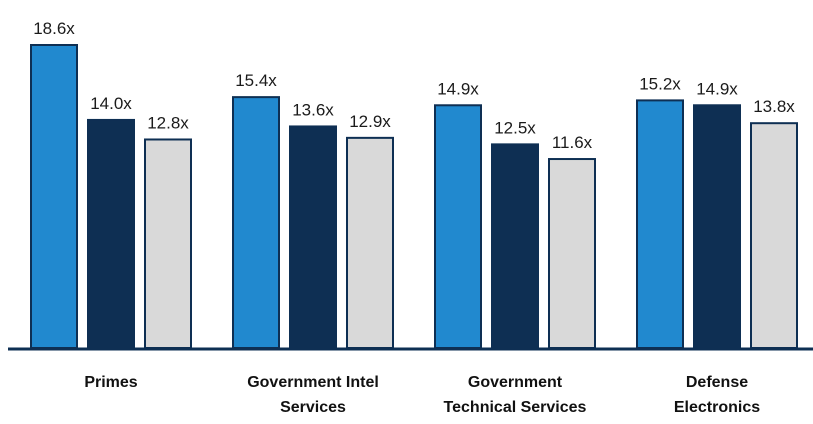 This screenshot has width=813, height=424. What do you see at coordinates (54, 28) in the screenshot?
I see `value-label-0-0: 18.6x` at bounding box center [54, 28].